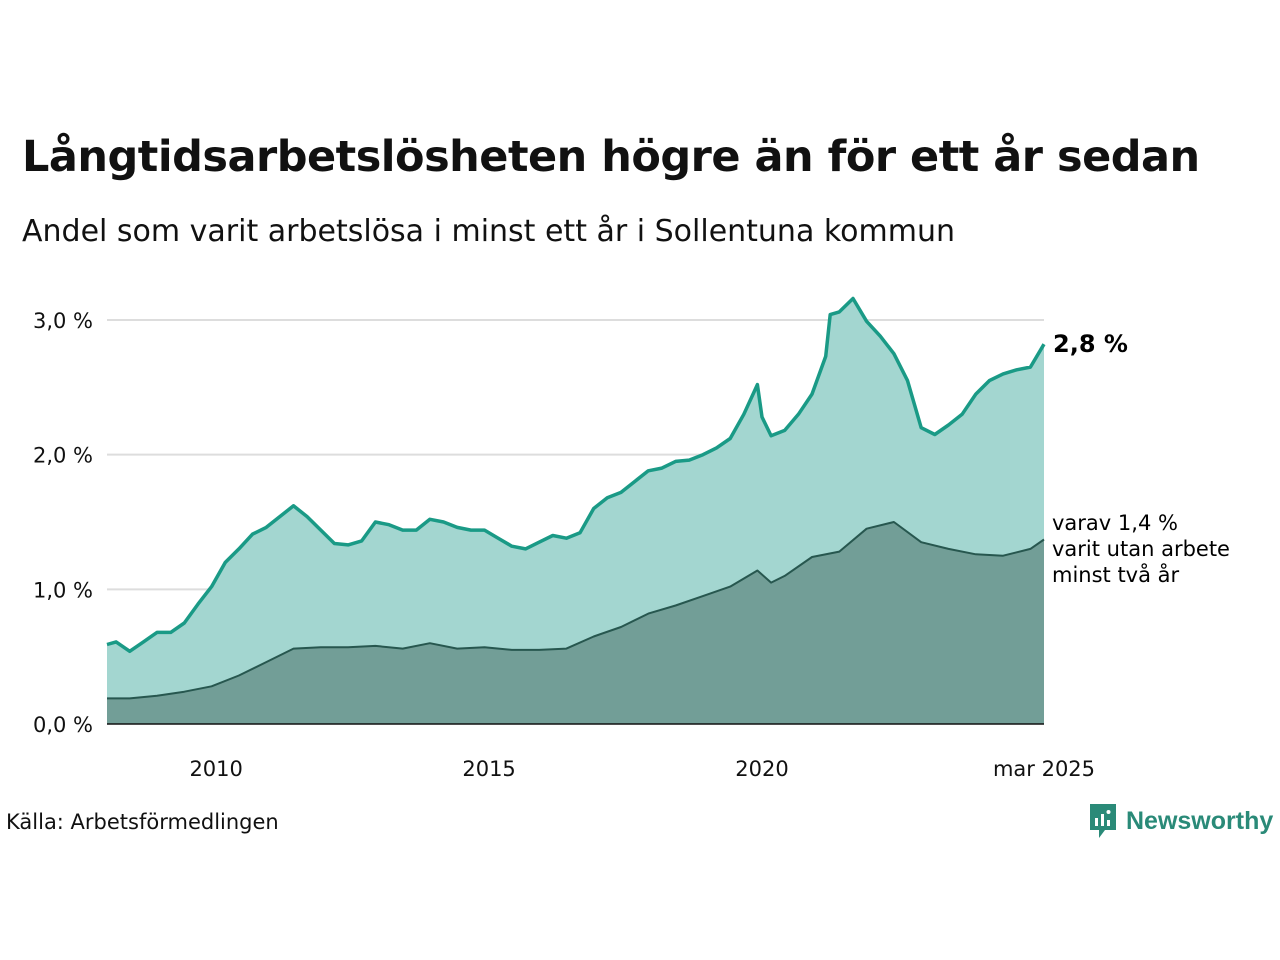  What do you see at coordinates (63, 321) in the screenshot?
I see `y-tick-label: 3,0 %` at bounding box center [63, 321].